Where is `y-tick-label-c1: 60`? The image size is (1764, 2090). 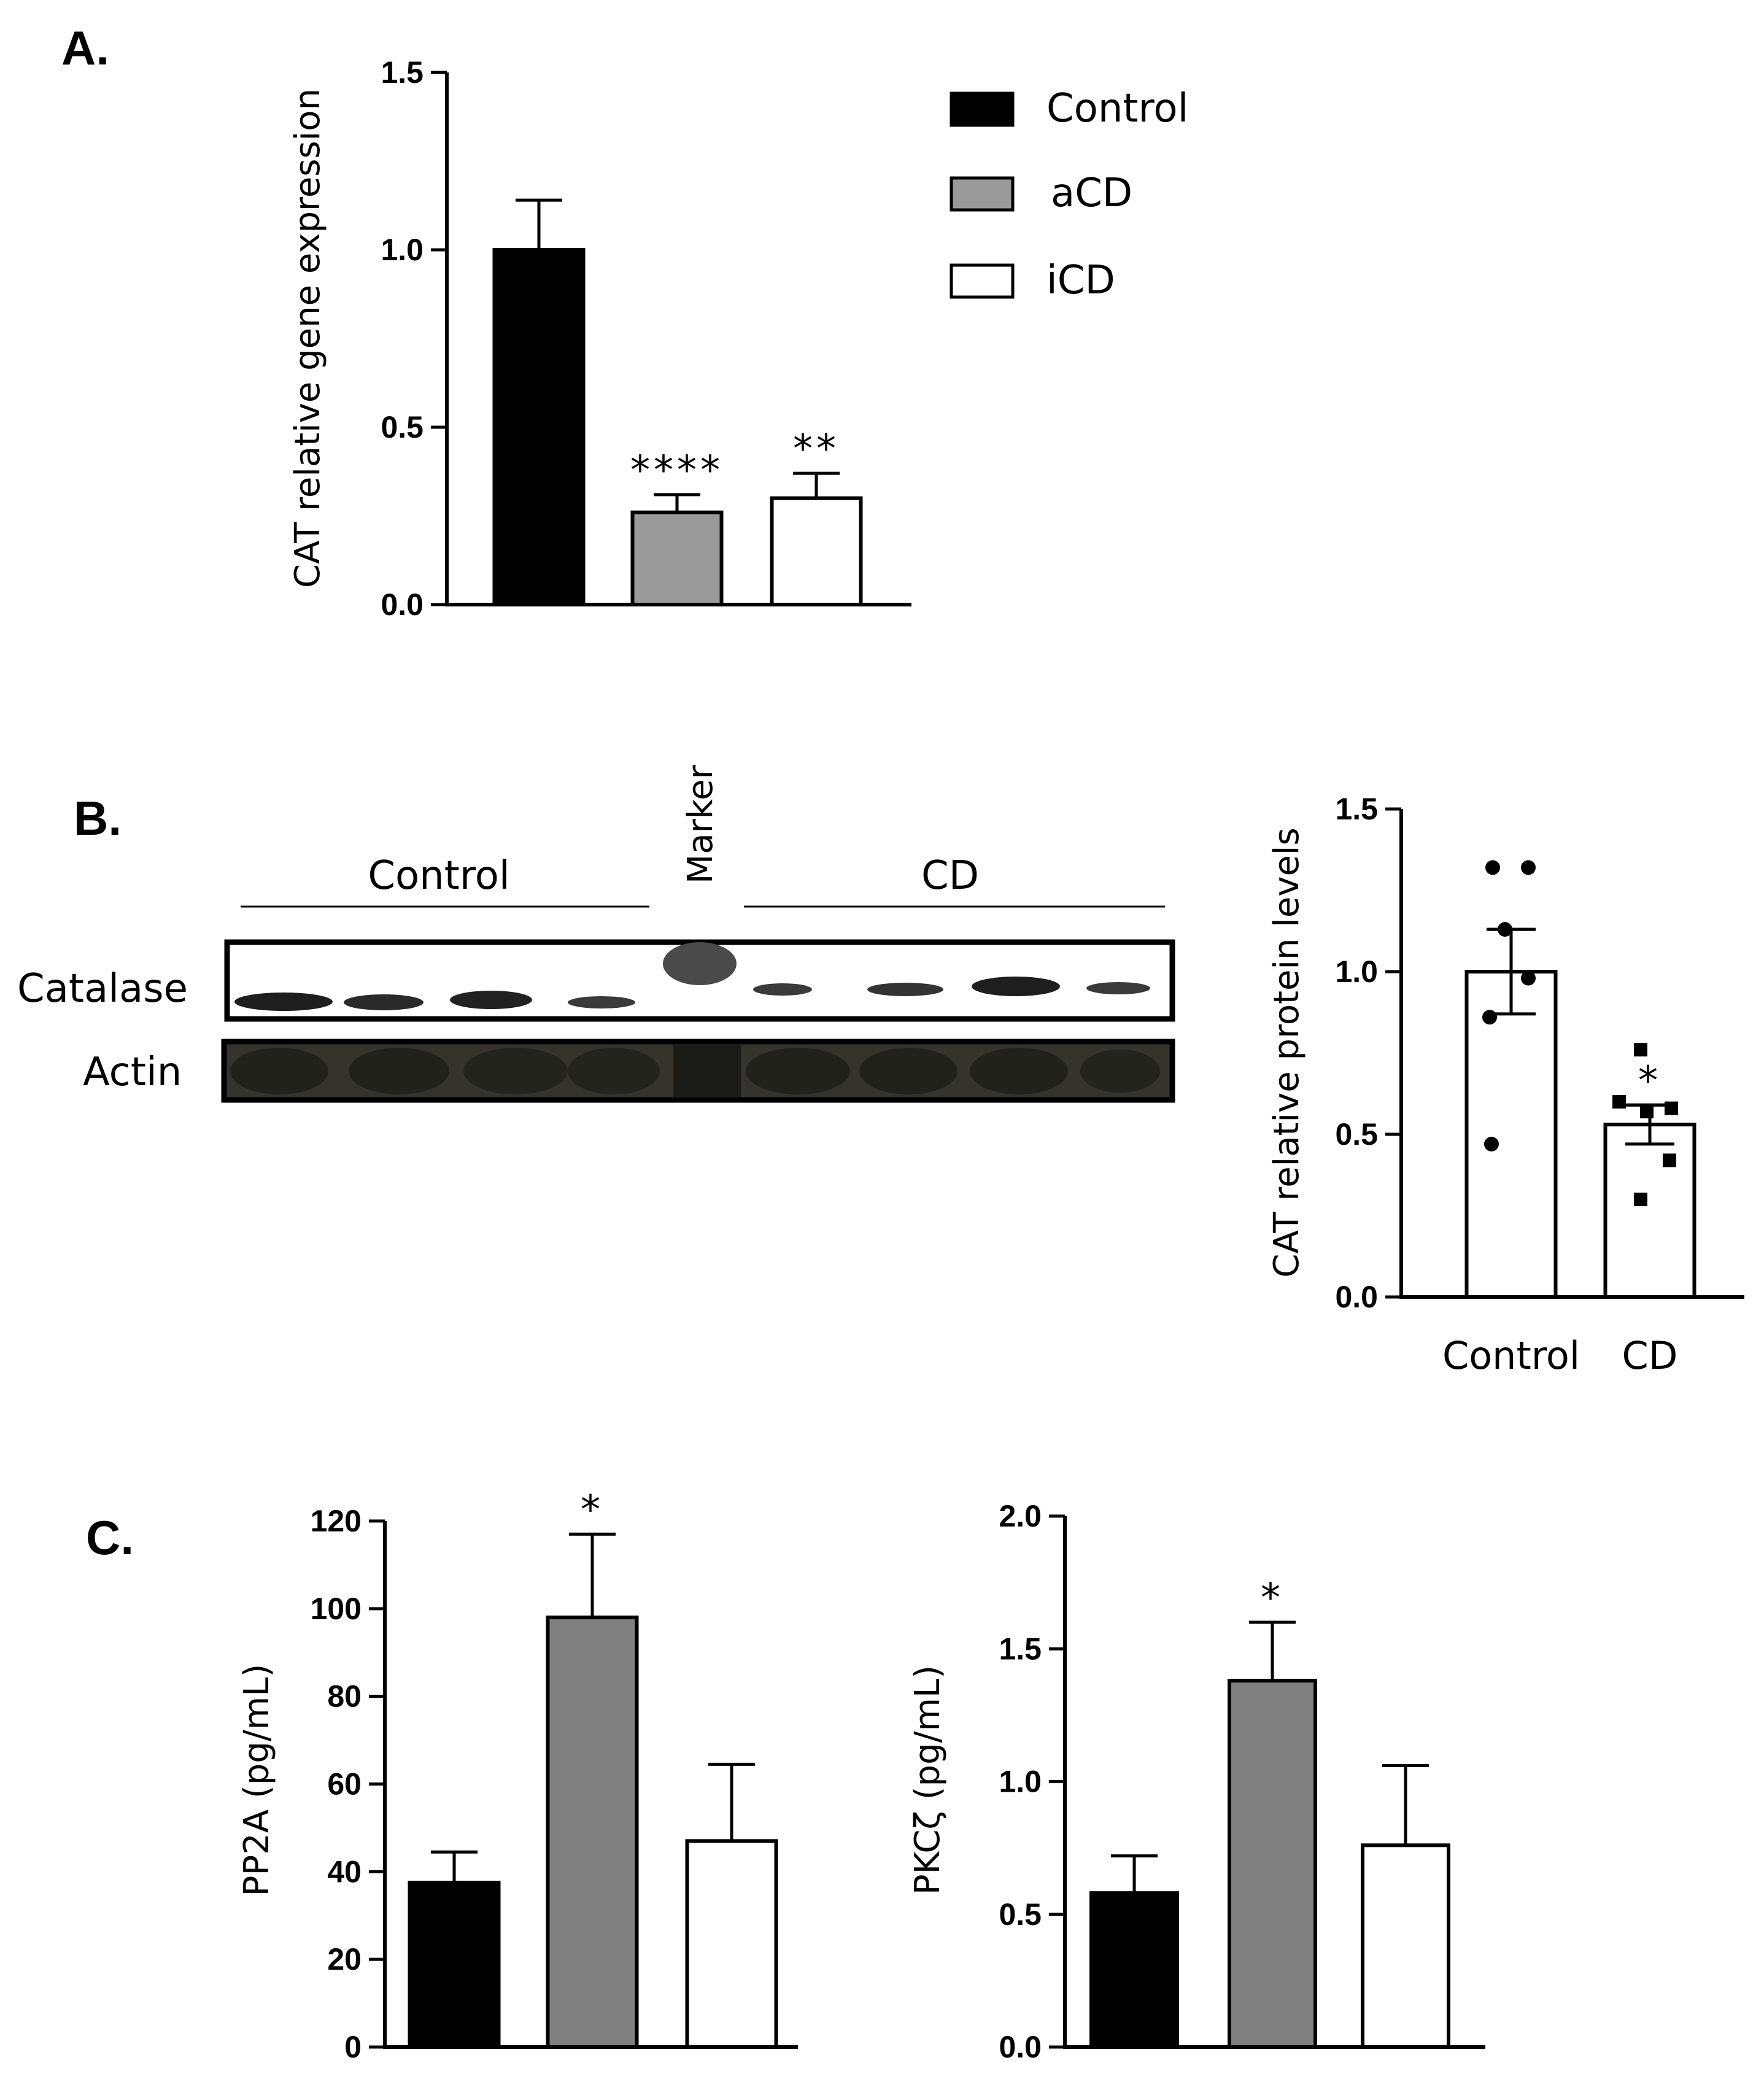
y-tick-label-c1: 60 is located at coordinates (344, 1784).